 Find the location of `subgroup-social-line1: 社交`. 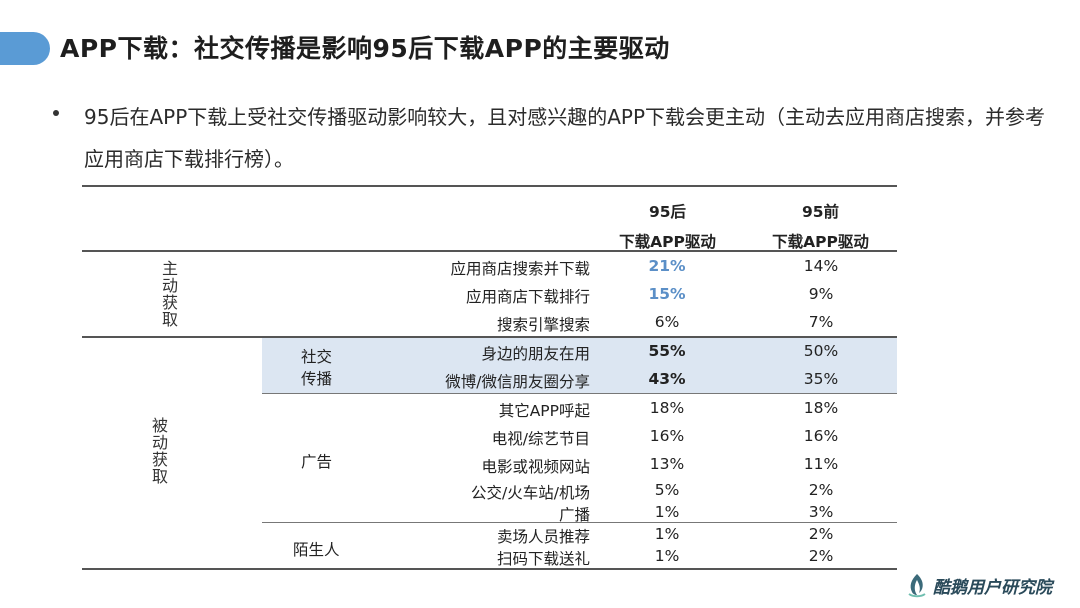

subgroup-social-line1: 社交 is located at coordinates (317, 357).